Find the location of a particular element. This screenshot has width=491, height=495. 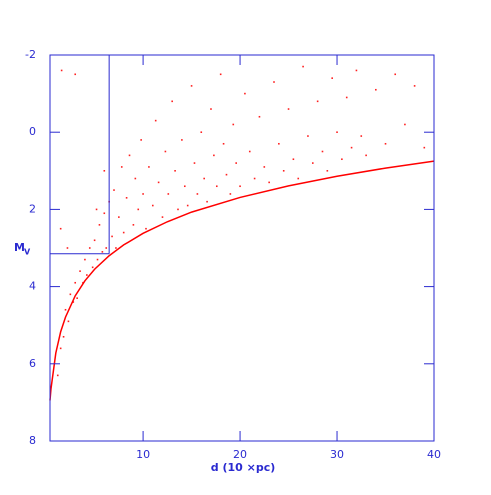

y-tick-label: 8 is located at coordinates (32, 440).